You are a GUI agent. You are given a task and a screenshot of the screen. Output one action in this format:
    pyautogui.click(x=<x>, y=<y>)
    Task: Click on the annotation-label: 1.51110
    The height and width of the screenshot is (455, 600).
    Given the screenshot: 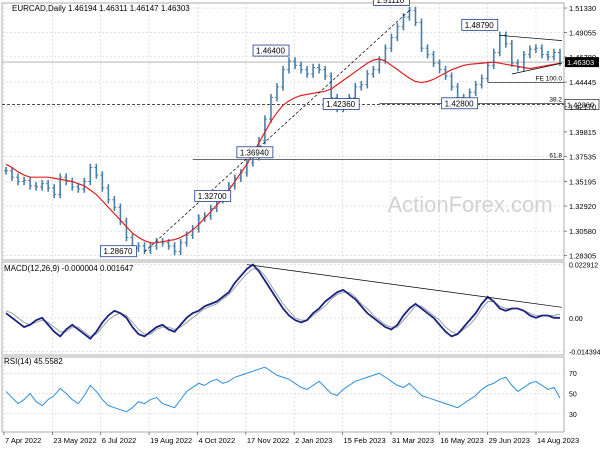 What is the action you would take?
    pyautogui.click(x=390, y=2)
    